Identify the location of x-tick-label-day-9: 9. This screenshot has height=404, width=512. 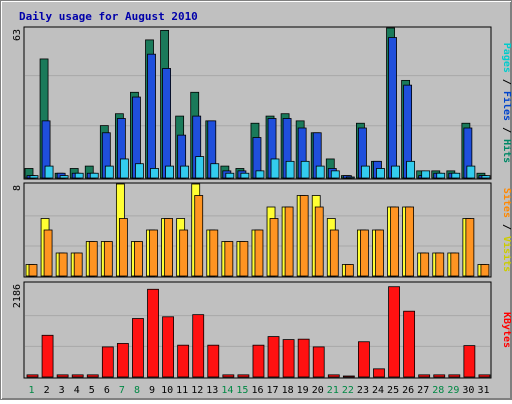
(152, 390).